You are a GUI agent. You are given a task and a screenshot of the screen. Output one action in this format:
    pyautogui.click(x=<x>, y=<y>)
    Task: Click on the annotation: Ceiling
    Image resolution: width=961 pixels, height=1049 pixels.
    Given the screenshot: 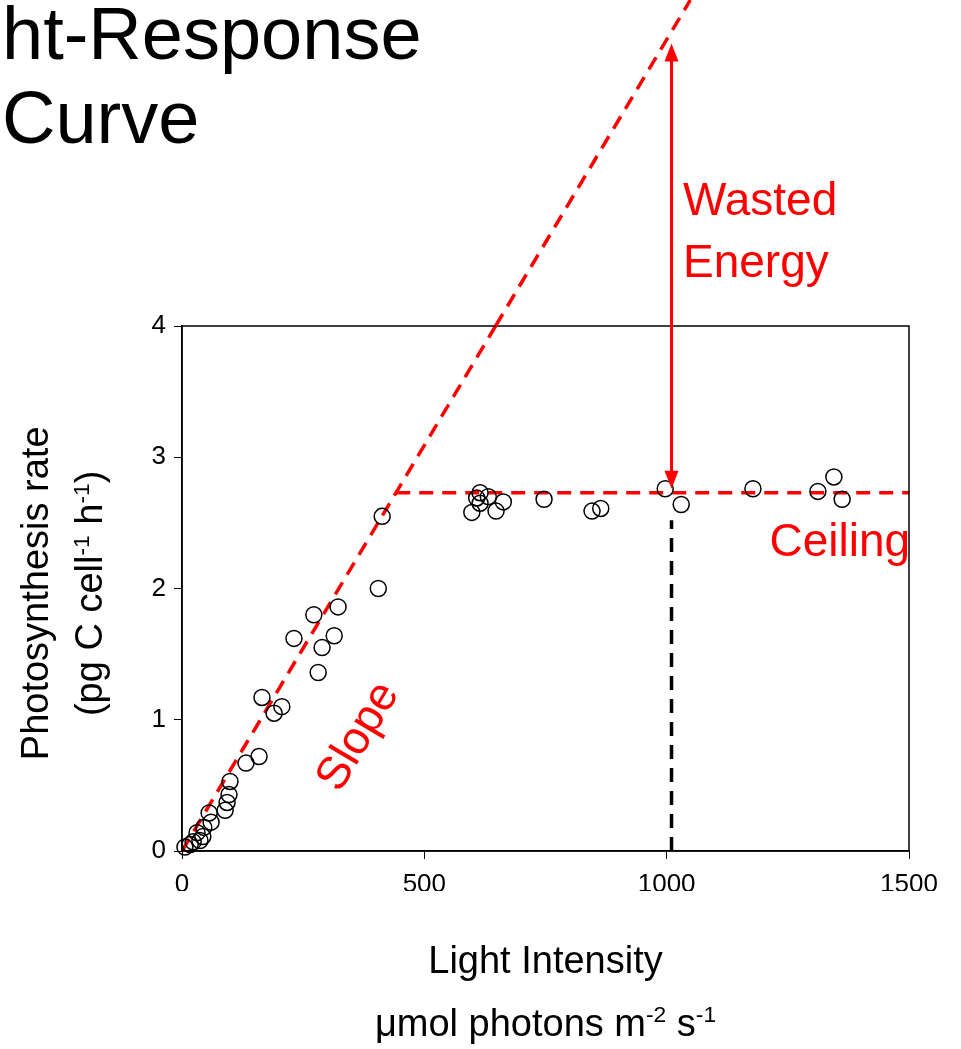 What is the action you would take?
    pyautogui.click(x=840, y=540)
    